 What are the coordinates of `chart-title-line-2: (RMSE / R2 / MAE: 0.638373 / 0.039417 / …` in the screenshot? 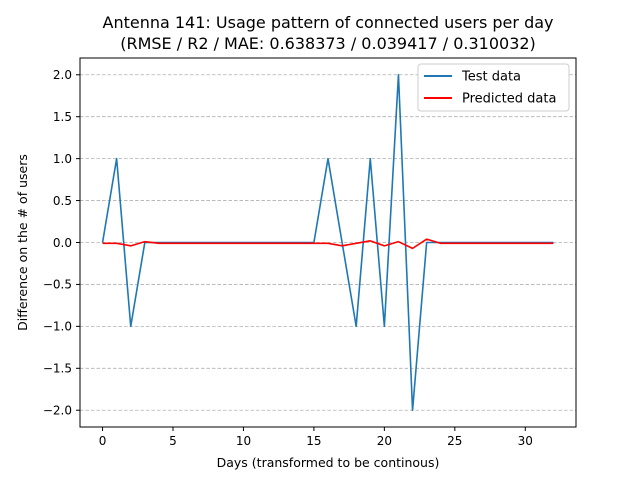 It's located at (328, 43).